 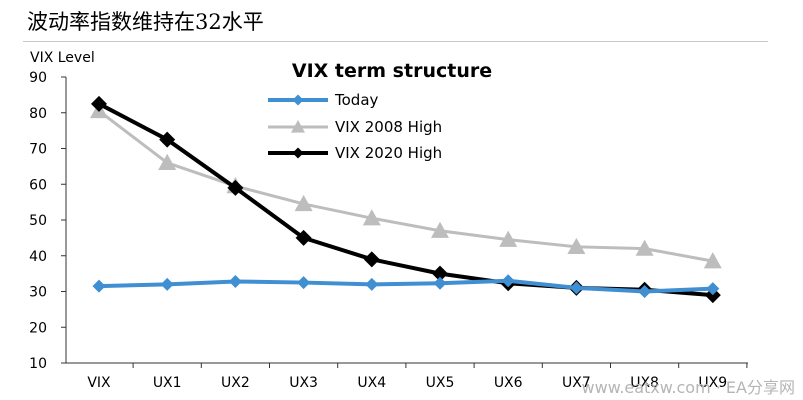 What do you see at coordinates (38, 221) in the screenshot?
I see `y-tick-label: 50` at bounding box center [38, 221].